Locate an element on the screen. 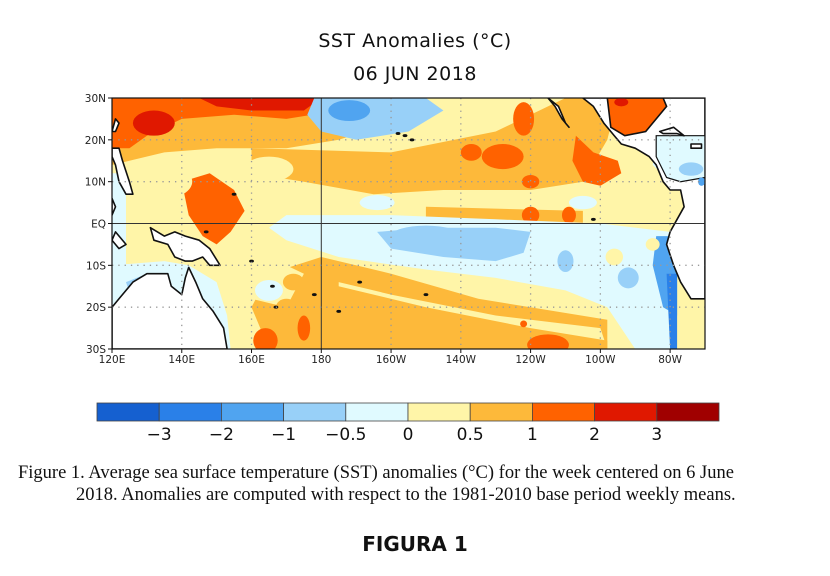 The width and height of the screenshot is (830, 576). gulf-anomaly is located at coordinates (621, 102).